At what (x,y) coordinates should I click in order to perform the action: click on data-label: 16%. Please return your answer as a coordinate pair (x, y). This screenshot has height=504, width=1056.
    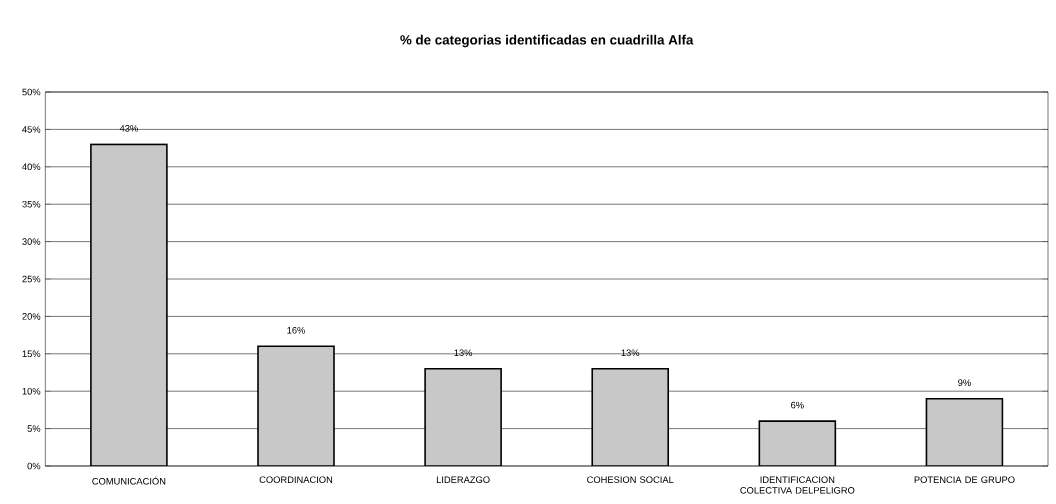
    Looking at the image, I should click on (296, 330).